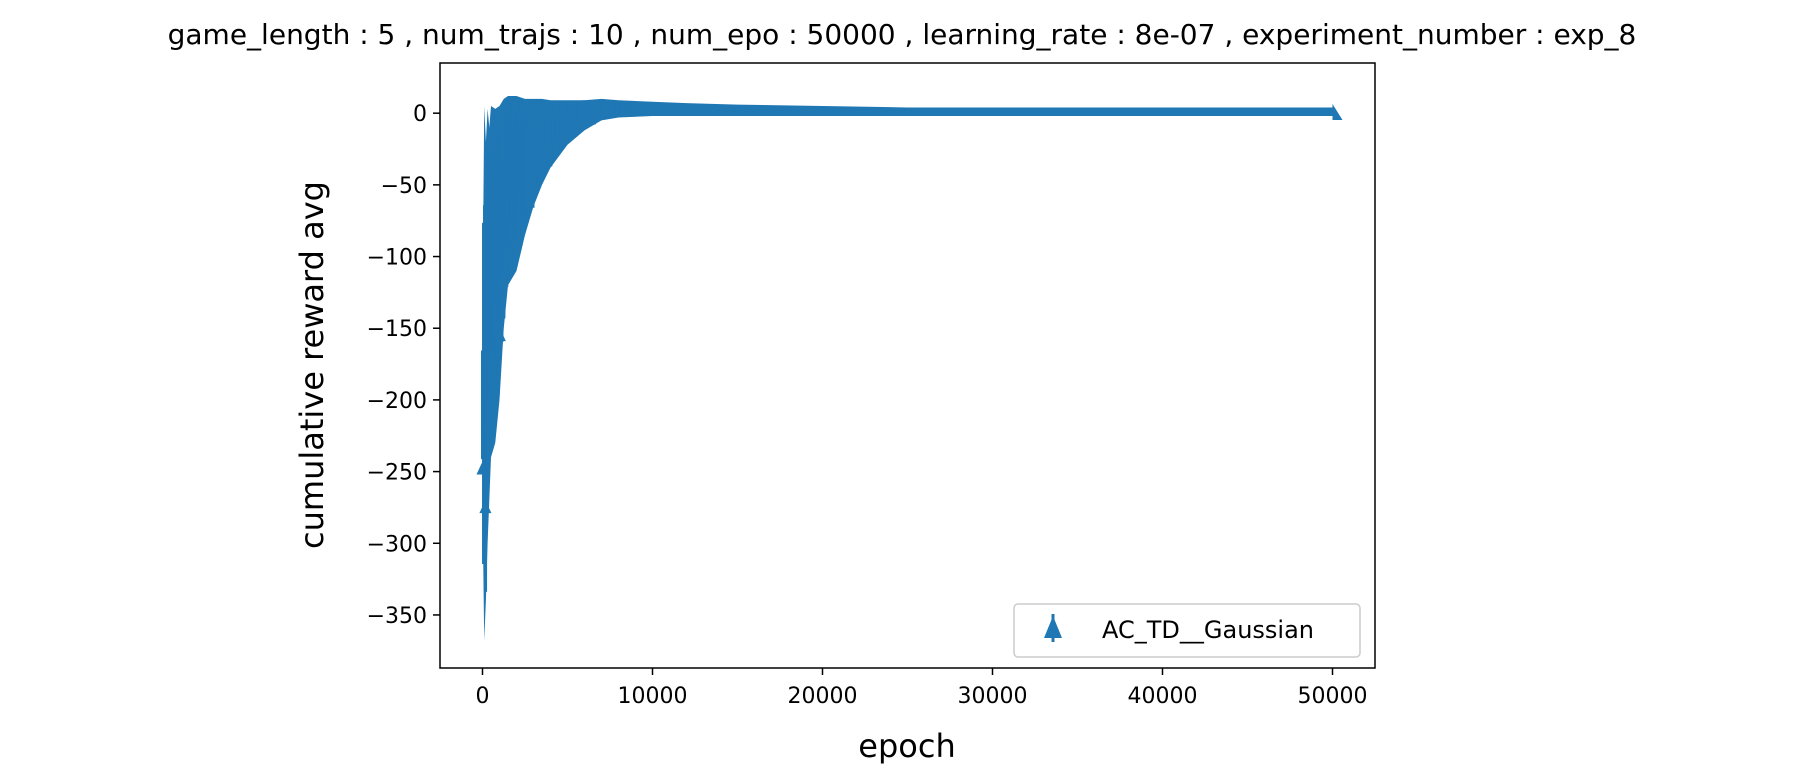  I want to click on x-axis-label: epoch, so click(906, 746).